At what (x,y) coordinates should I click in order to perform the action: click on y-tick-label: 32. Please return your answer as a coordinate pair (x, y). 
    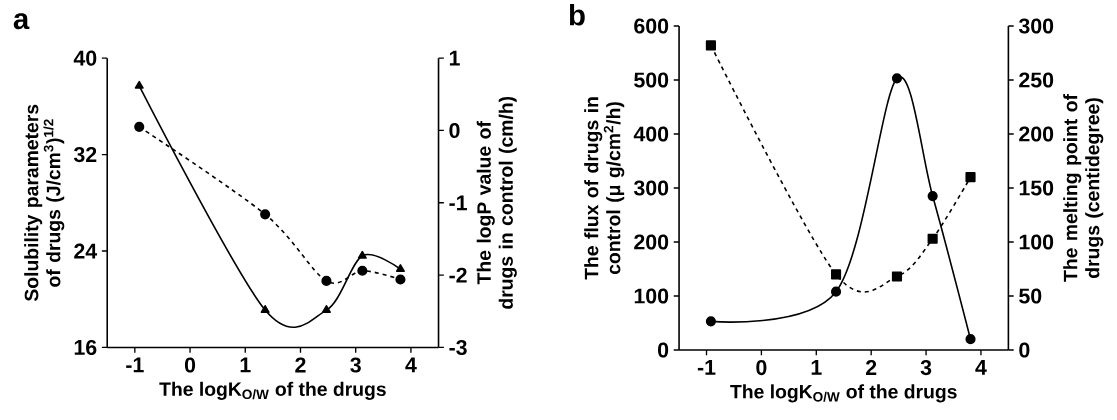
    Looking at the image, I should click on (85, 155).